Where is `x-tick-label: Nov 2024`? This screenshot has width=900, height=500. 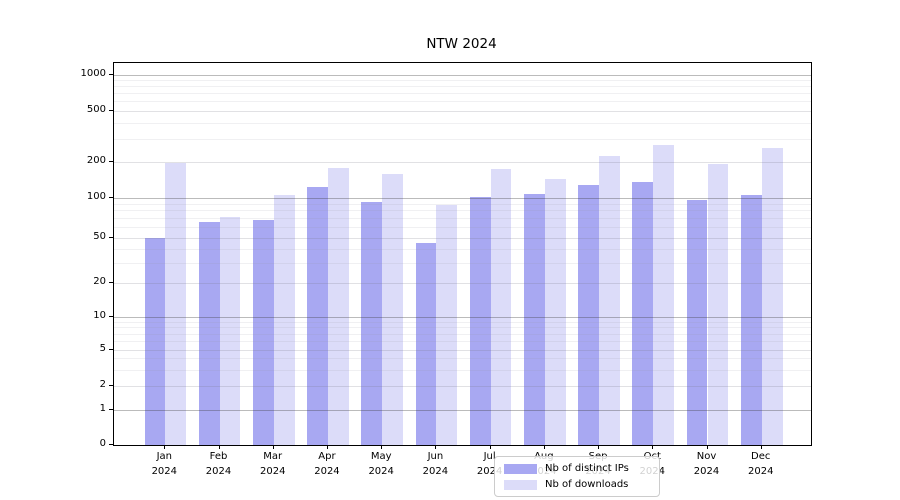
x-tick-label: Nov 2024 is located at coordinates (706, 464).